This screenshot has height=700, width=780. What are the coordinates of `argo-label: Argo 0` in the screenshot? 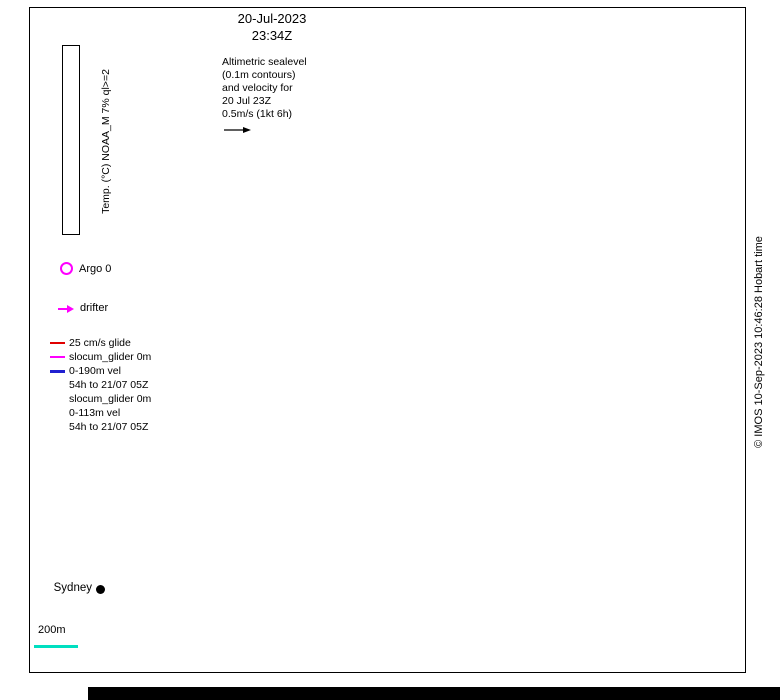 It's located at (95, 268).